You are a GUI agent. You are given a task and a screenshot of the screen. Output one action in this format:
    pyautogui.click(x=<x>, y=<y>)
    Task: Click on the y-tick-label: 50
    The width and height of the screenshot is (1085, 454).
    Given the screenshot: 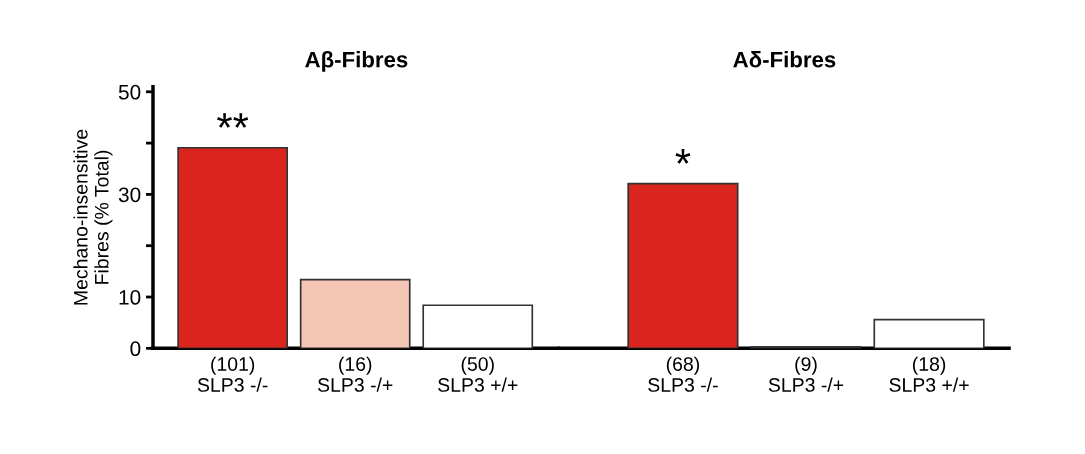 What is the action you would take?
    pyautogui.click(x=129, y=92)
    